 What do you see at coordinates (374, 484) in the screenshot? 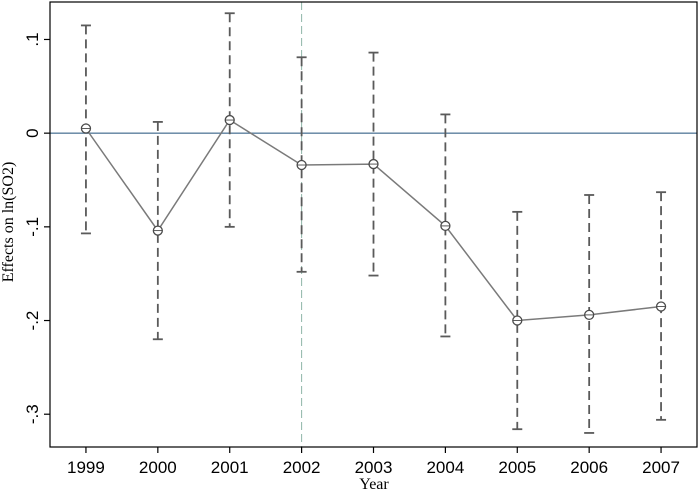
I see `x-axis-title: Year` at bounding box center [374, 484].